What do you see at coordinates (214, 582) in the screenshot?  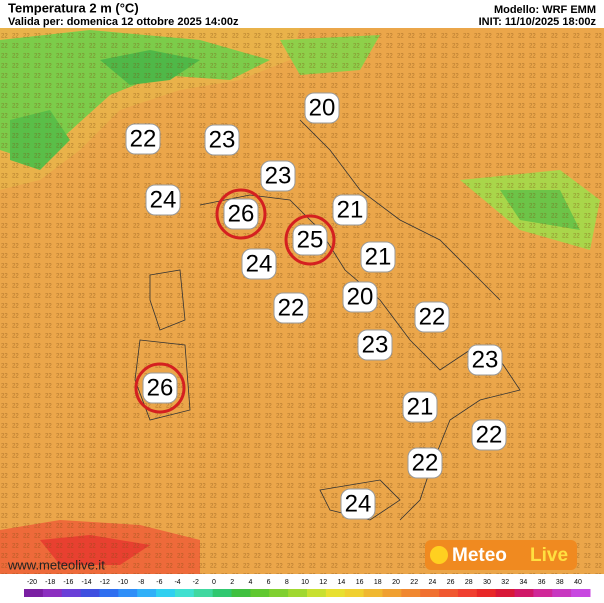 I see `colorbar-tick-label: 0` at bounding box center [214, 582].